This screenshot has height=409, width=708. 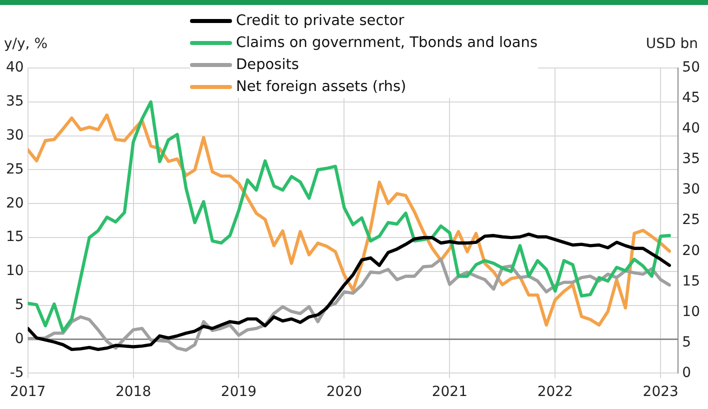 What do you see at coordinates (19, 305) in the screenshot?
I see `y-tick-label: 5` at bounding box center [19, 305].